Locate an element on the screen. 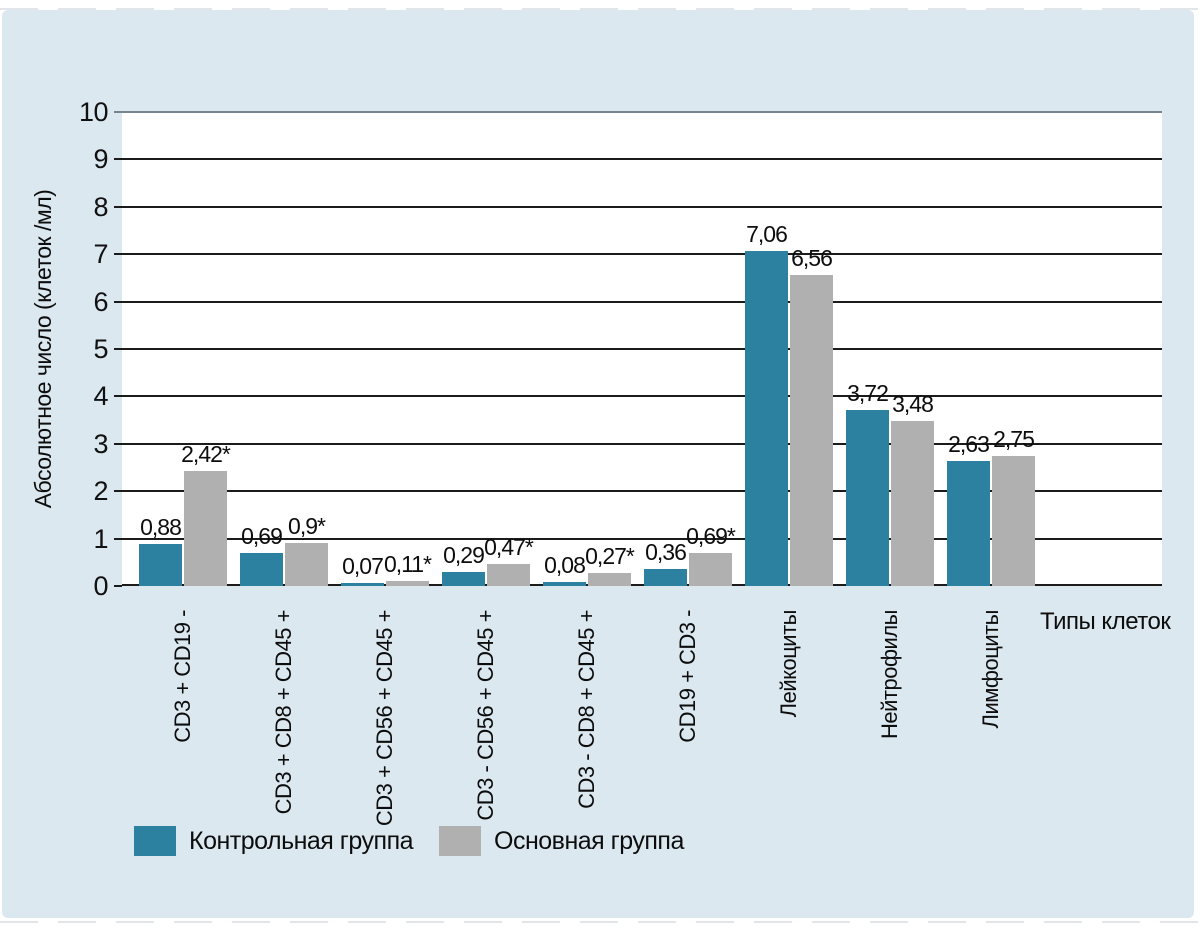 Image resolution: width=1200 pixels, height=936 pixels. bar-value-label-control-6: 7,06 is located at coordinates (767, 234).